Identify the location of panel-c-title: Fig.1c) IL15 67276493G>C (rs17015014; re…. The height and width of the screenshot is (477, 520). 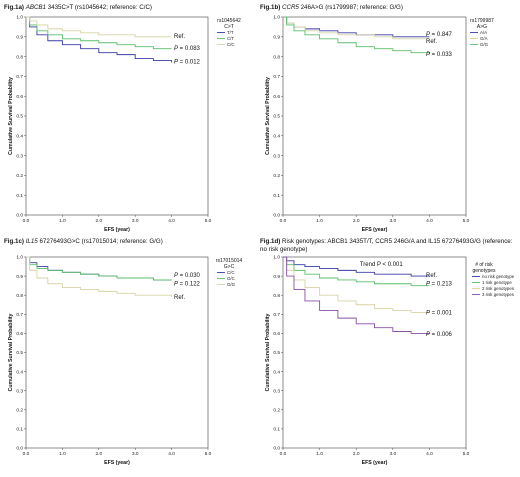
(83, 242).